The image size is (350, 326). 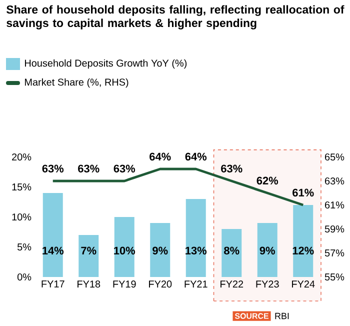 I want to click on y-tick-label: 0%, so click(x=24, y=277).